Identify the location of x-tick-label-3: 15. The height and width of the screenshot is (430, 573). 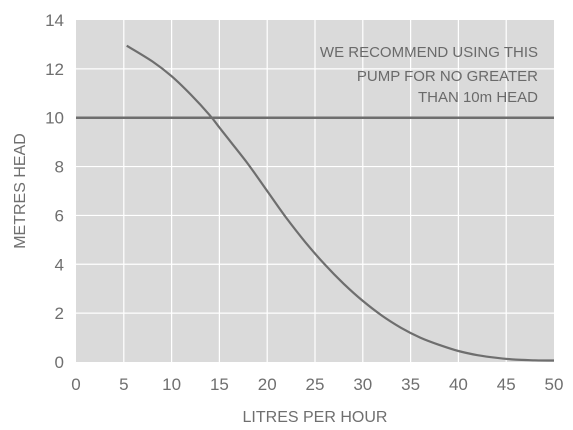
(219, 384).